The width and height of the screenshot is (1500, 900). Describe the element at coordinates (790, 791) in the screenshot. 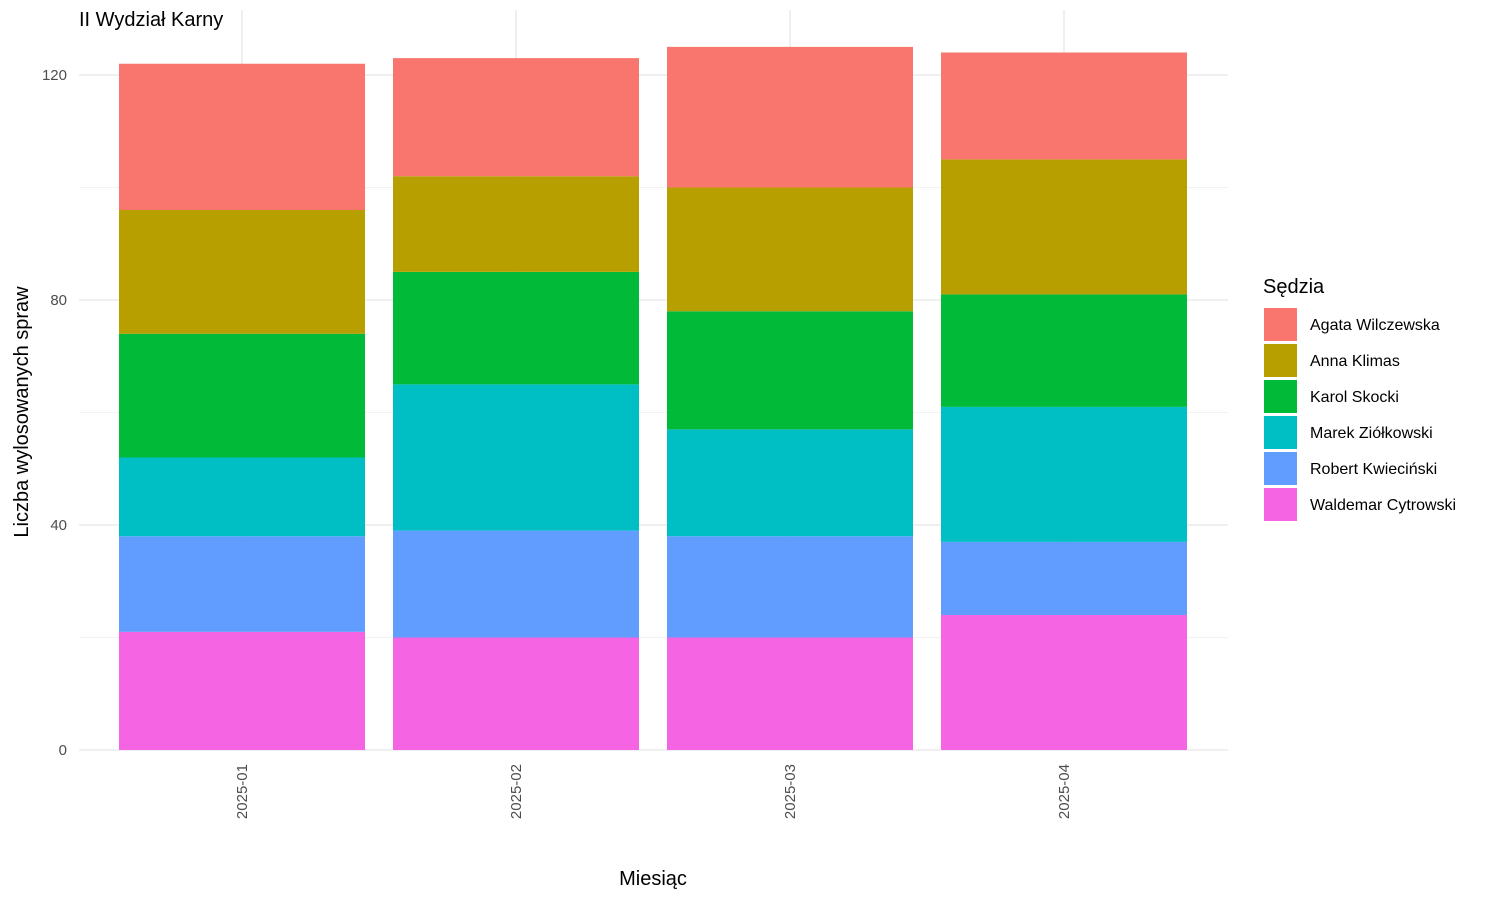

I see `x-tick-label: 2025-03` at that location.